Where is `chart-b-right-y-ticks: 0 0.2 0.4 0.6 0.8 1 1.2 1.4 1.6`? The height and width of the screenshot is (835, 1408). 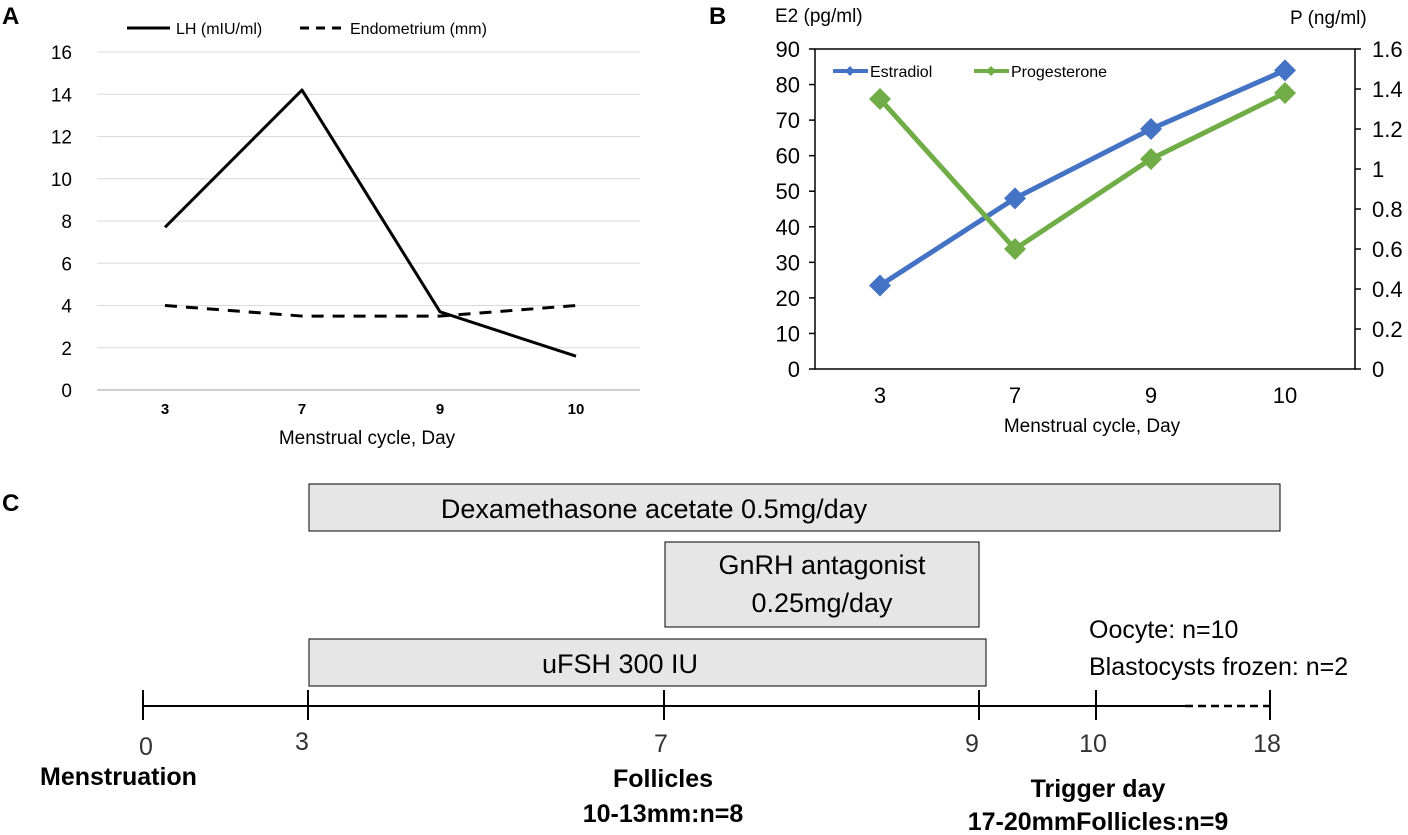
chart-b-right-y-ticks: 0 0.2 0.4 0.6 0.8 1 1.2 1.4 1.6 is located at coordinates (1379, 209).